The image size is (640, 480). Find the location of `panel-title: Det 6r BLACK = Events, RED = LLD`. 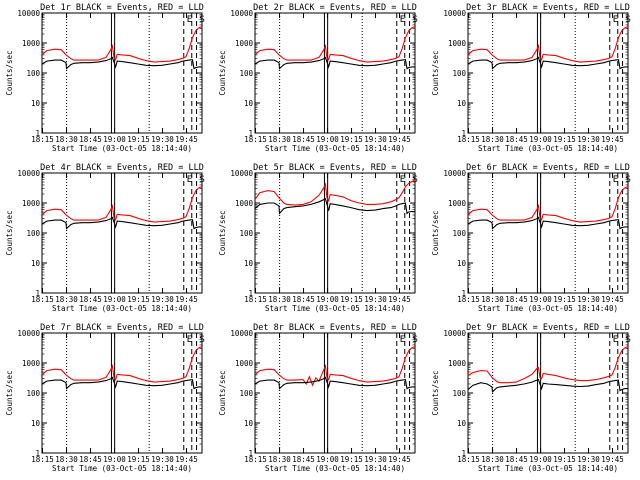

panel-title: Det 6r BLACK = Events, RED = LLD is located at coordinates (548, 168).